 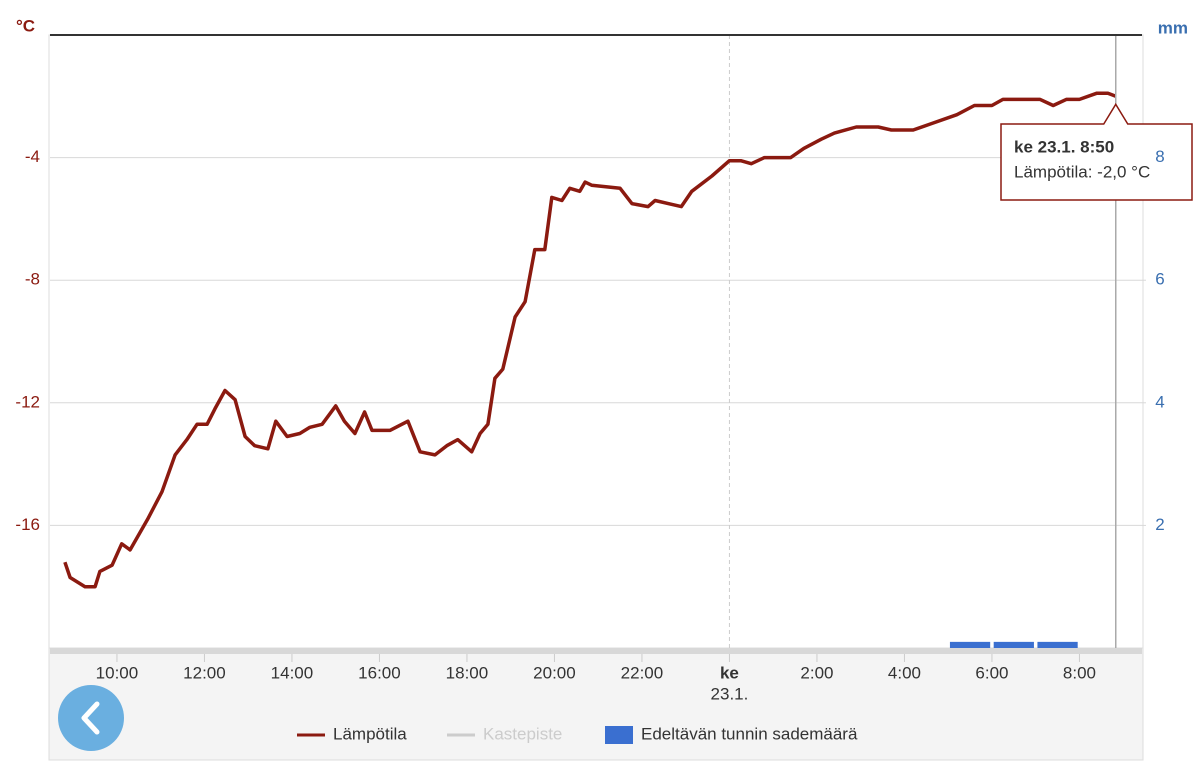 I want to click on back-button, so click(x=91, y=718).